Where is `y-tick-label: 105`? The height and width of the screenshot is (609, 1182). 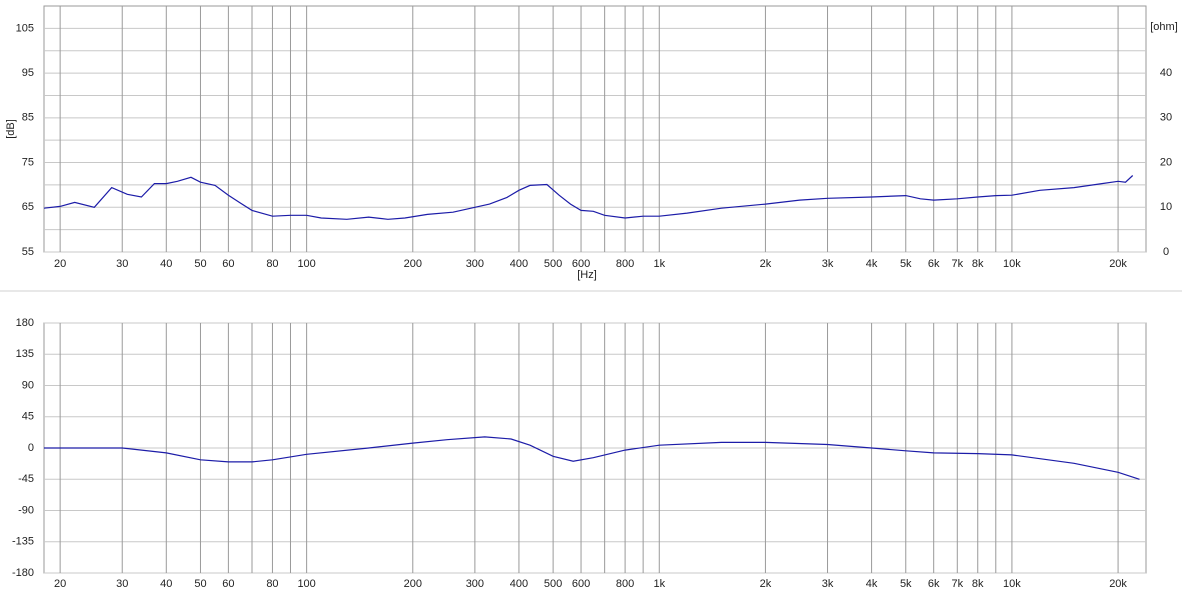
y-tick-label: 105 is located at coordinates (25, 28).